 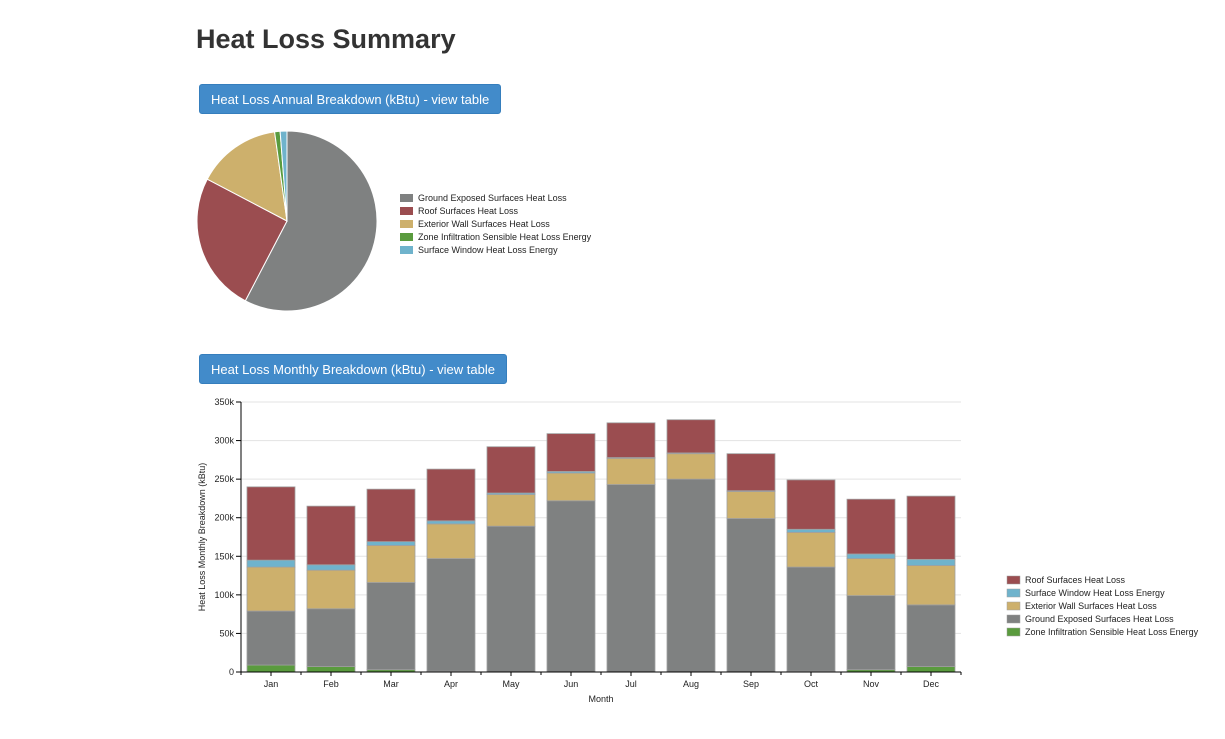 What do you see at coordinates (271, 684) in the screenshot?
I see `x-tick-label: Jan` at bounding box center [271, 684].